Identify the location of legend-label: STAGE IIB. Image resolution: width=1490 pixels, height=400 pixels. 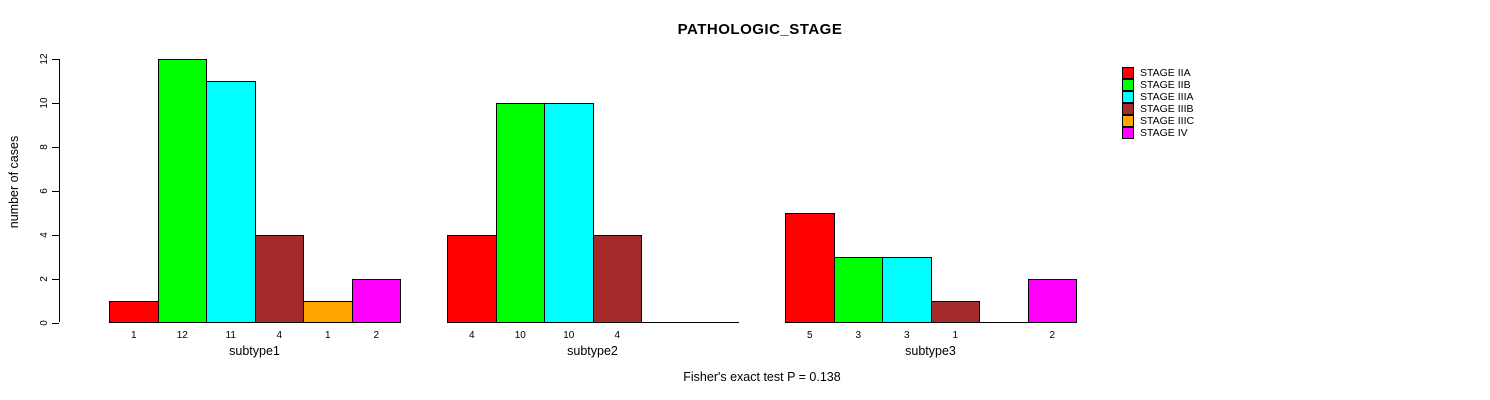
(1165, 84).